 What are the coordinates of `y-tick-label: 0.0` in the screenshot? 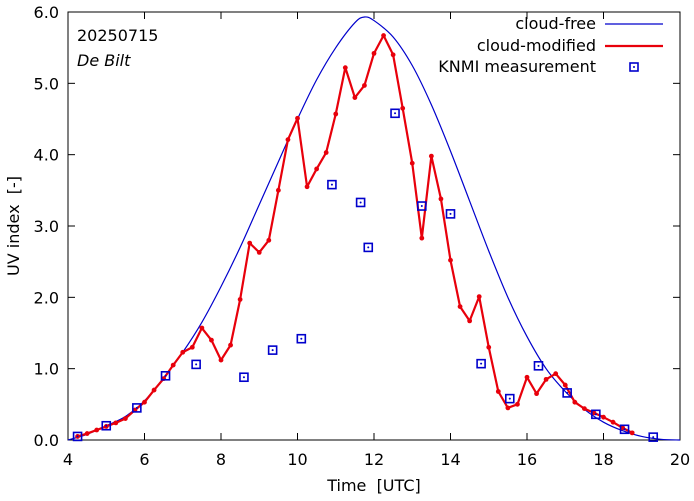 It's located at (46, 440).